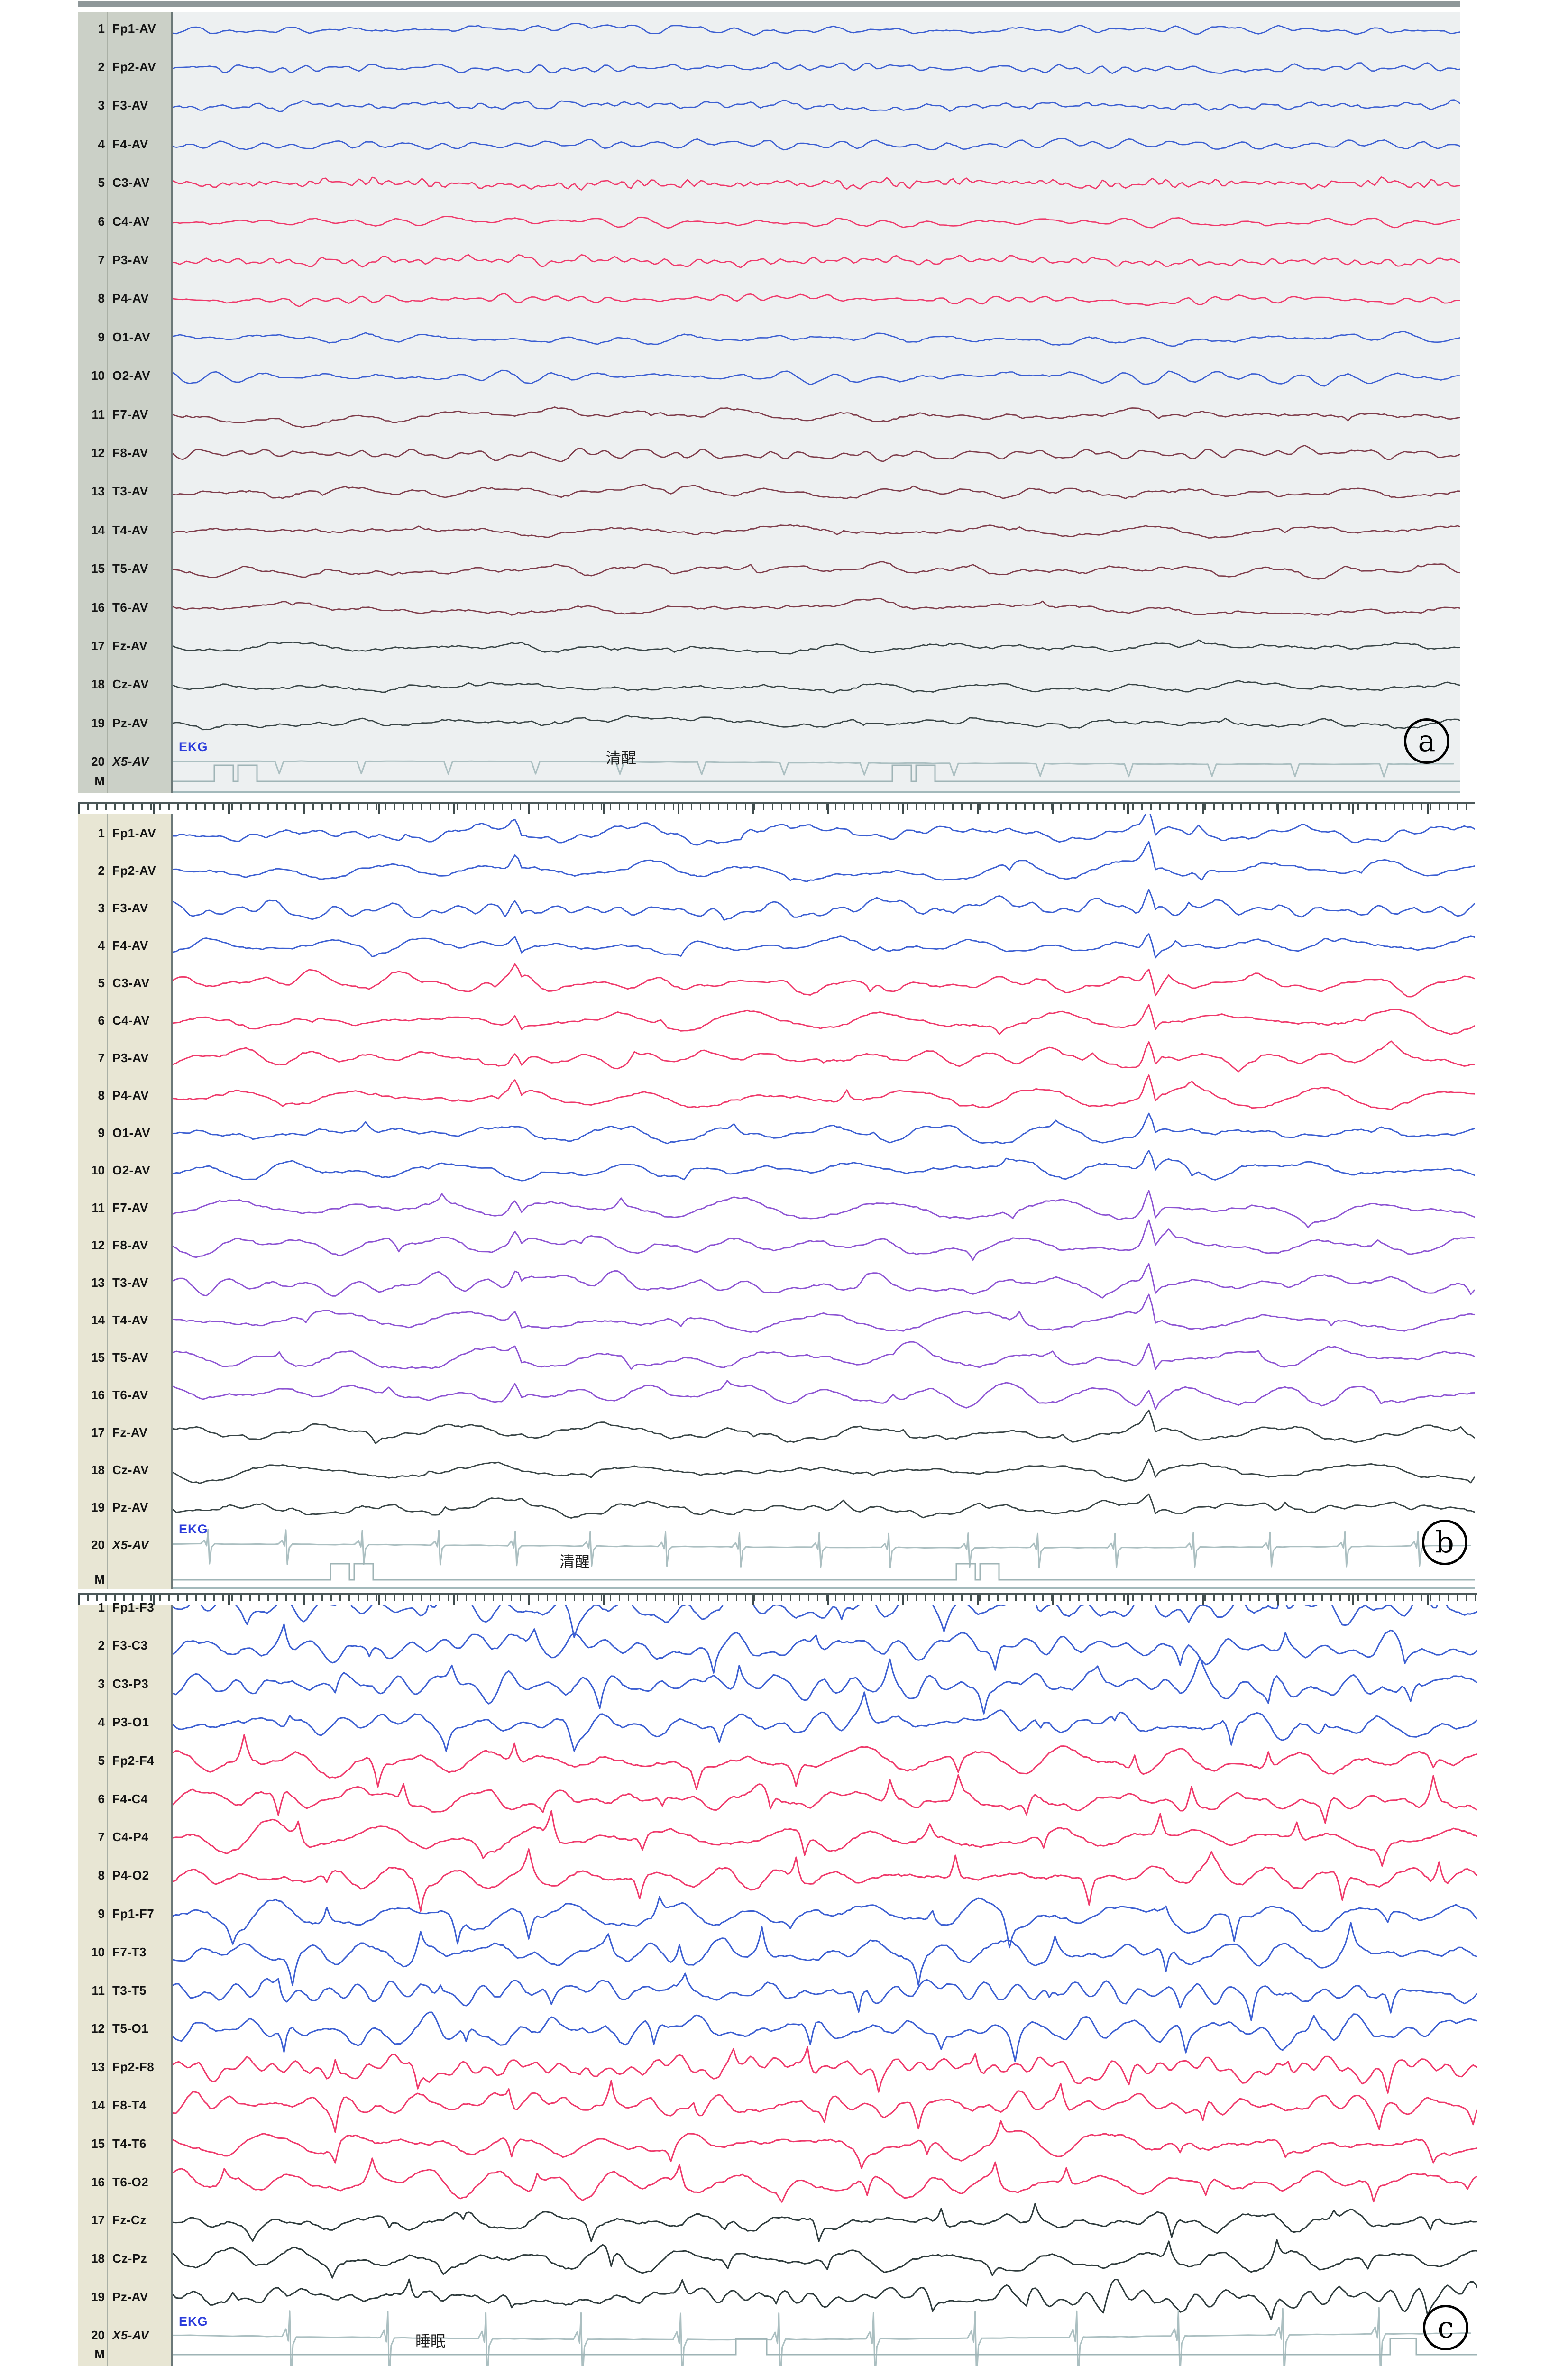 The image size is (1568, 2366). What do you see at coordinates (124, 2335) in the screenshot?
I see `channel-row: 20 X5-AV` at bounding box center [124, 2335].